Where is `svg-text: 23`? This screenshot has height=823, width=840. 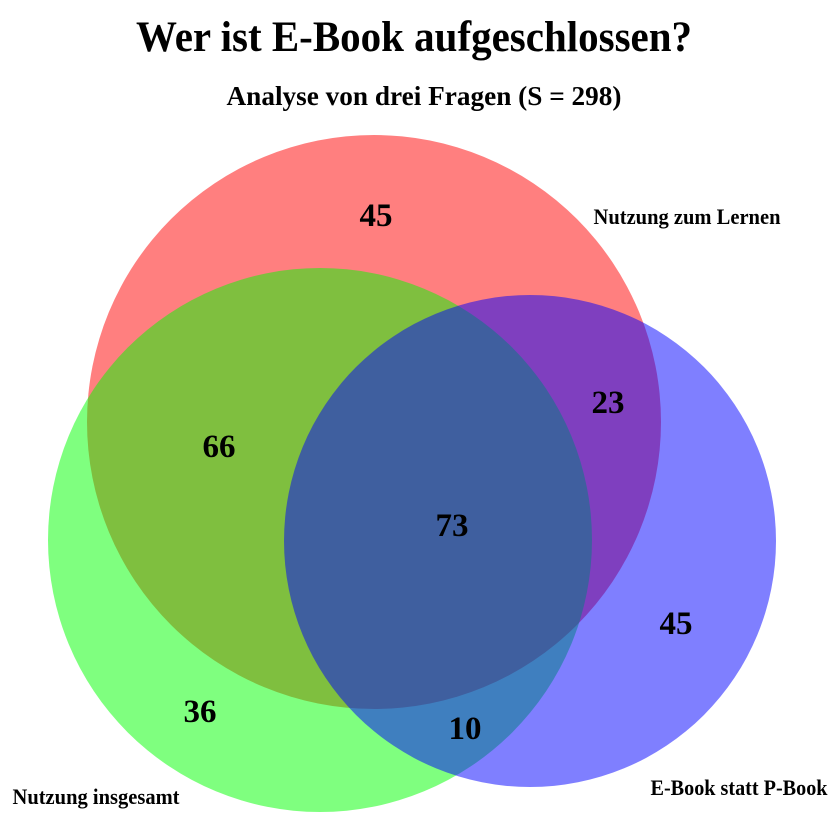 svg-text: 23 is located at coordinates (608, 403).